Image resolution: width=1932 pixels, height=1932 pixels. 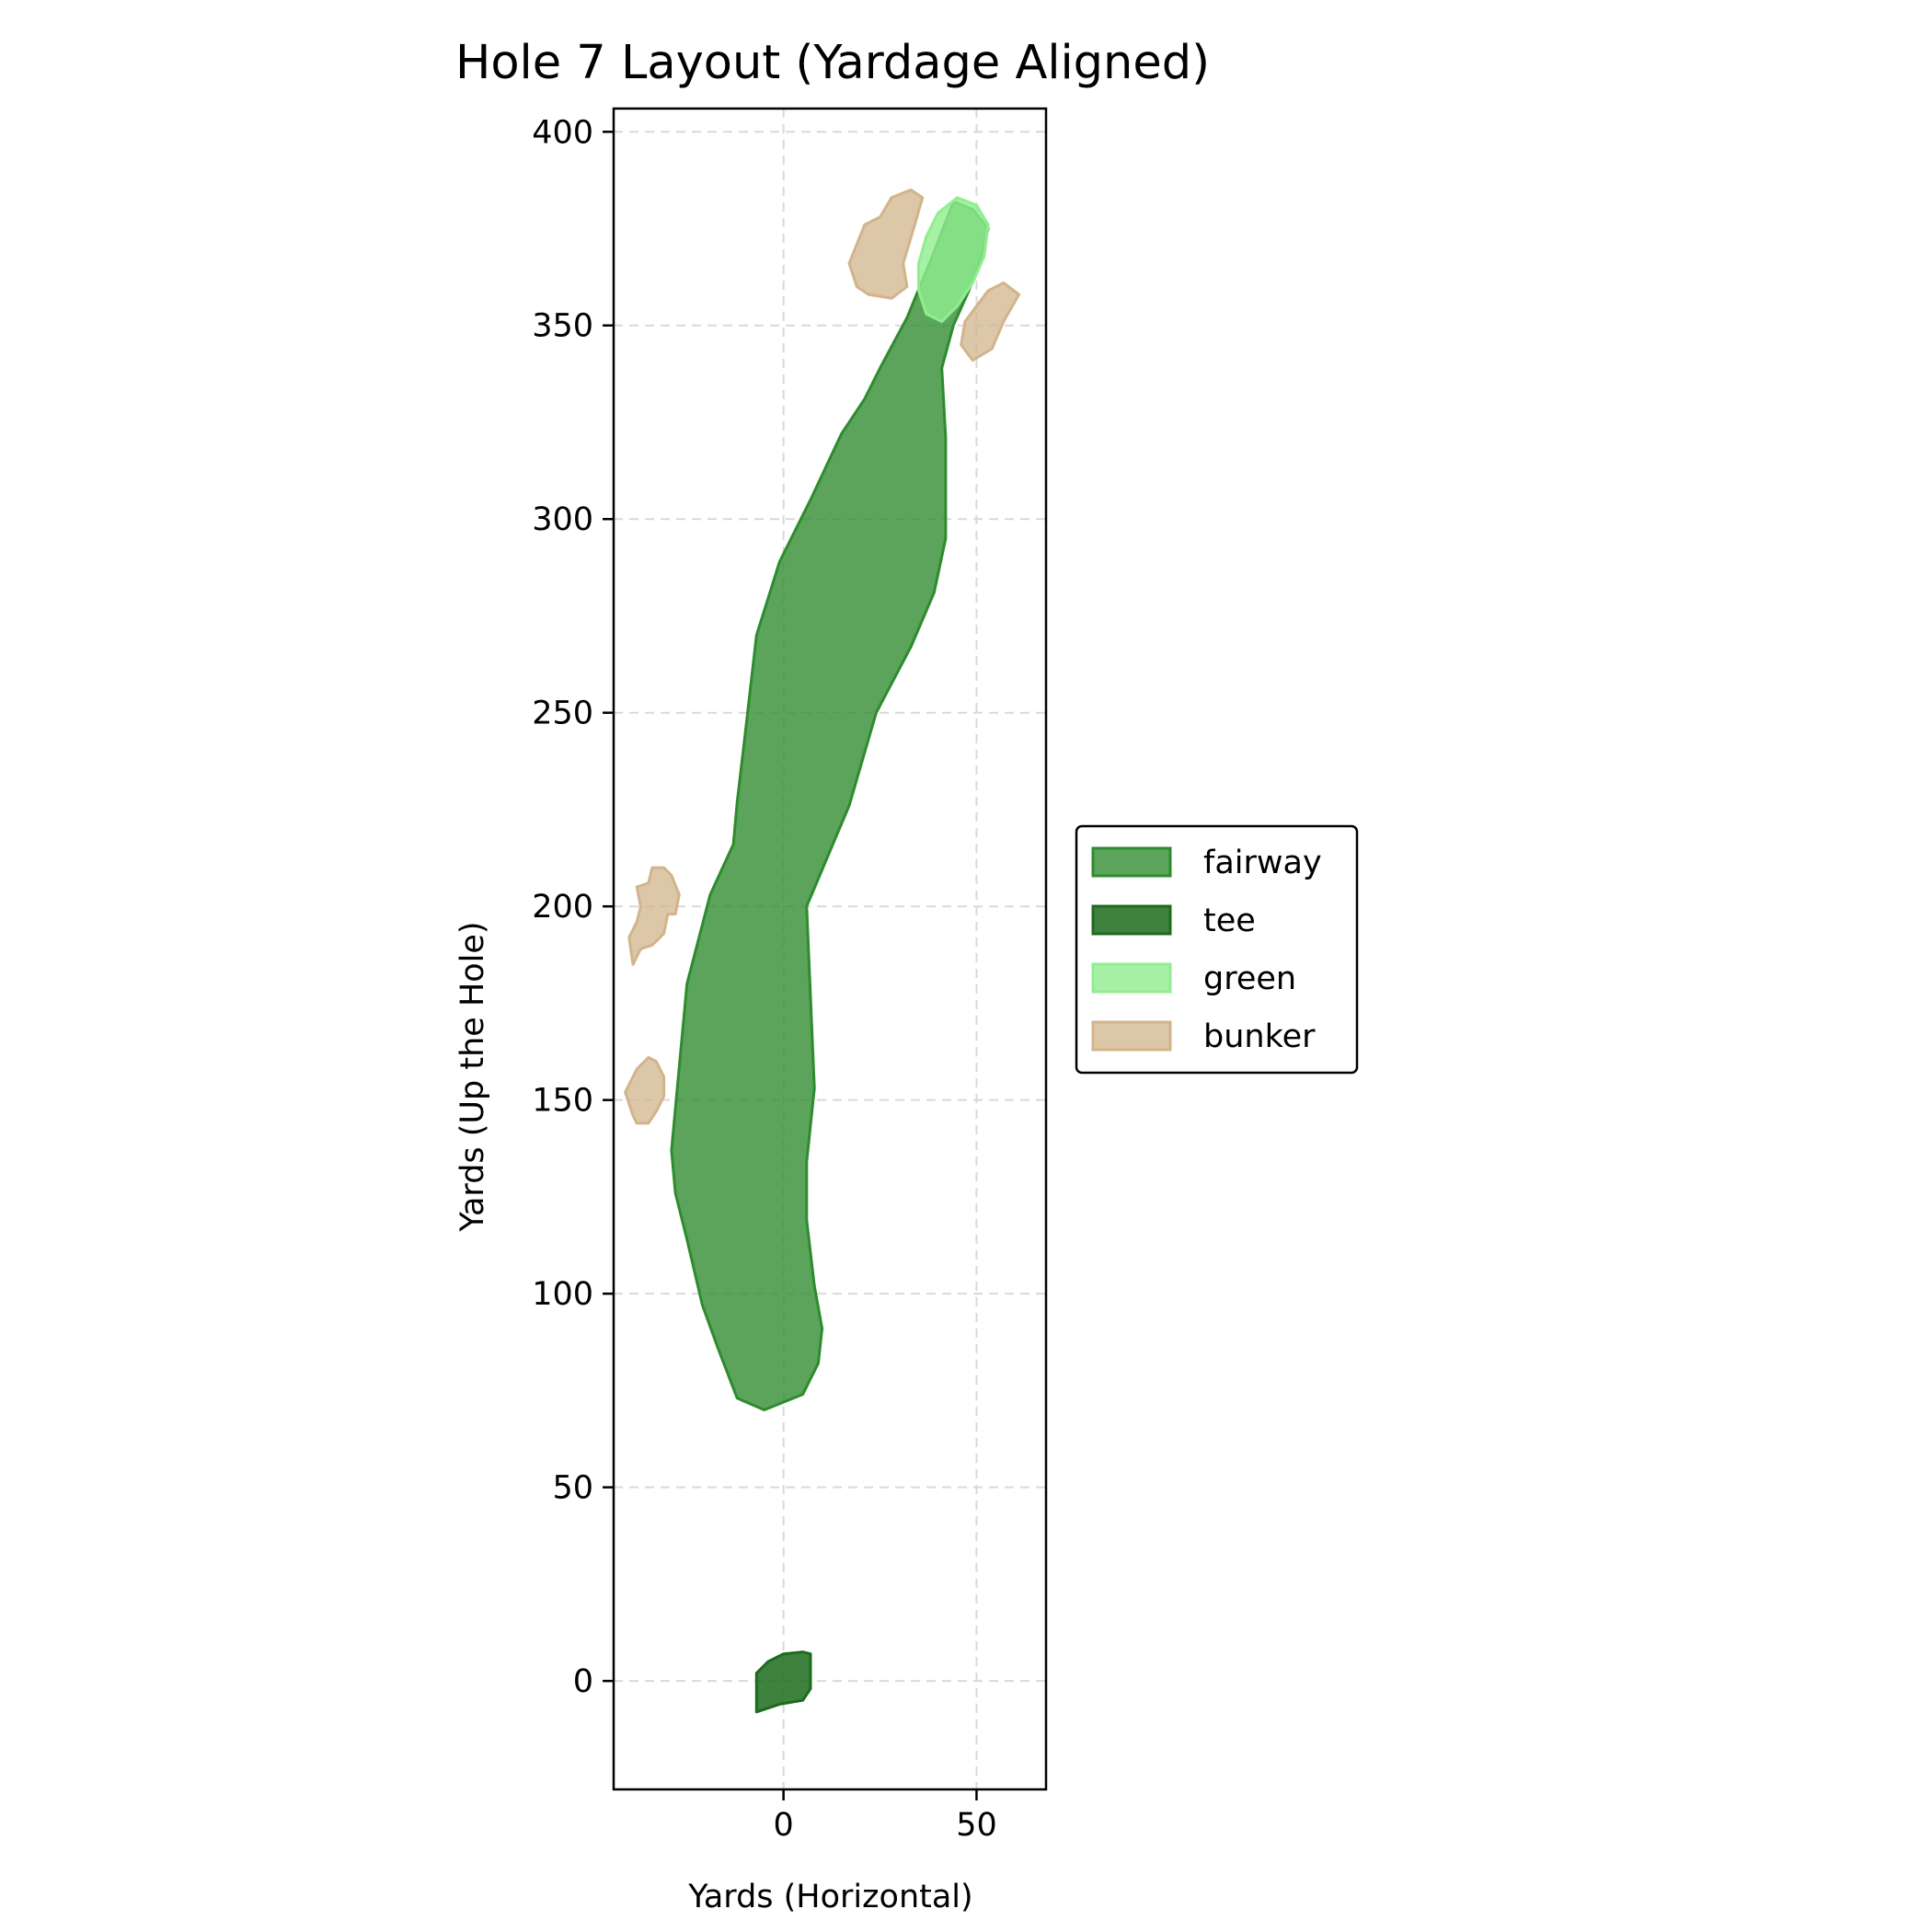 What do you see at coordinates (572, 1488) in the screenshot?
I see `y-tick-label: 50` at bounding box center [572, 1488].